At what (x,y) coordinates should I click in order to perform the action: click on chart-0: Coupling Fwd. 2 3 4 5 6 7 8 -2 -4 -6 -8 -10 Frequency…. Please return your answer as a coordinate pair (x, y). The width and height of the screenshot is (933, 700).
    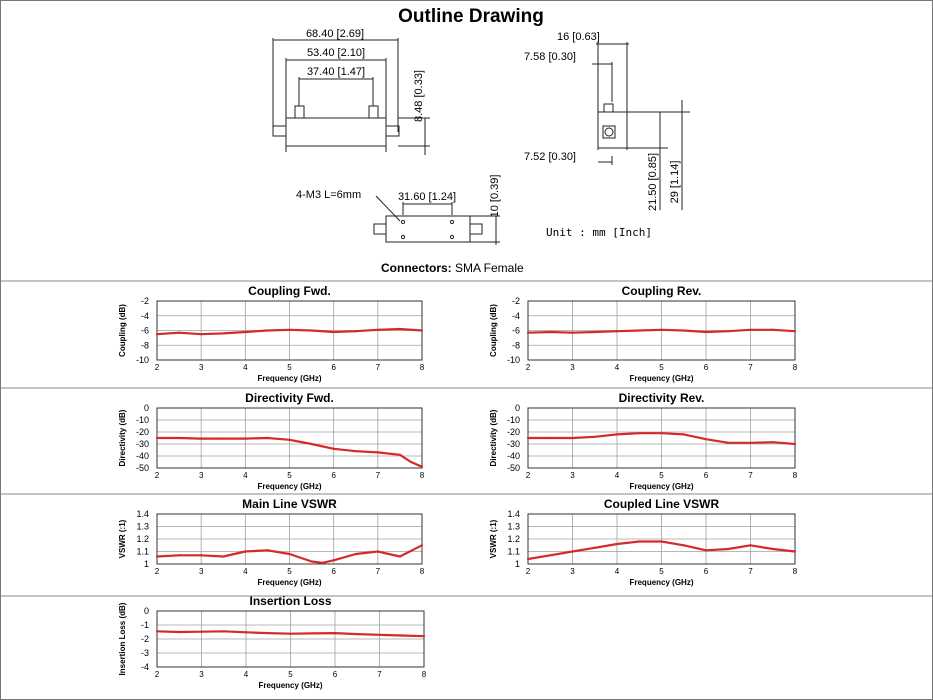
    Looking at the image, I should click on (271, 333).